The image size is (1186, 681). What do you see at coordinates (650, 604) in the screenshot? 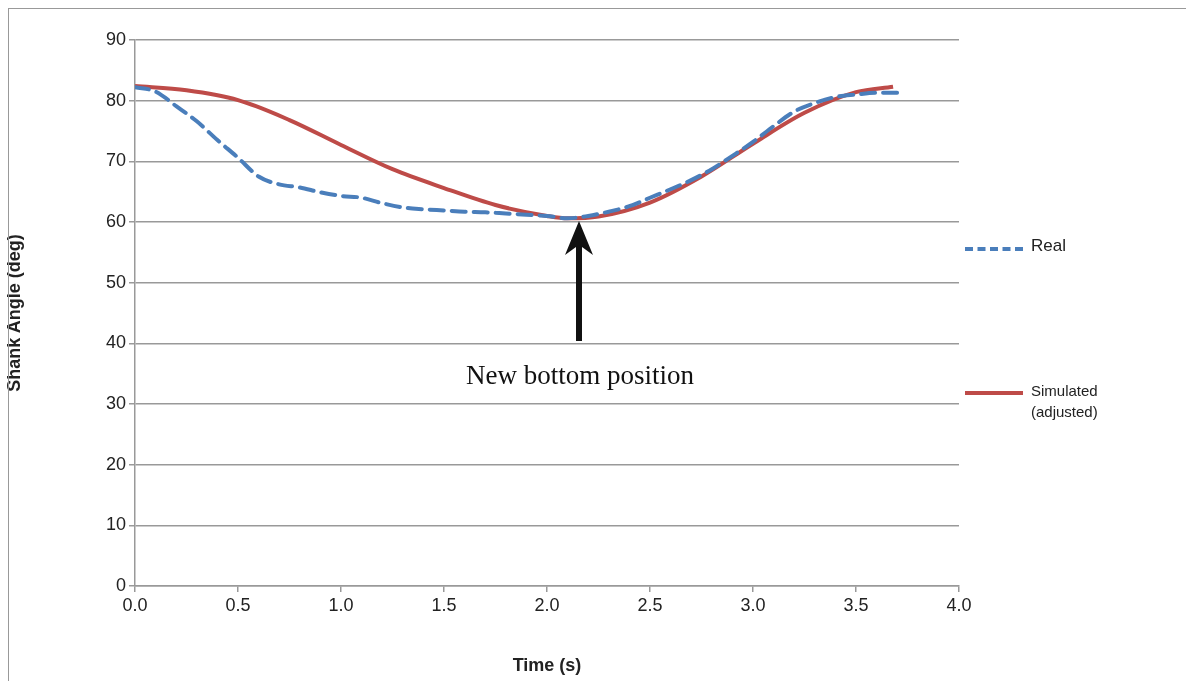
I see `x-tick-label: 2.5` at bounding box center [650, 604].